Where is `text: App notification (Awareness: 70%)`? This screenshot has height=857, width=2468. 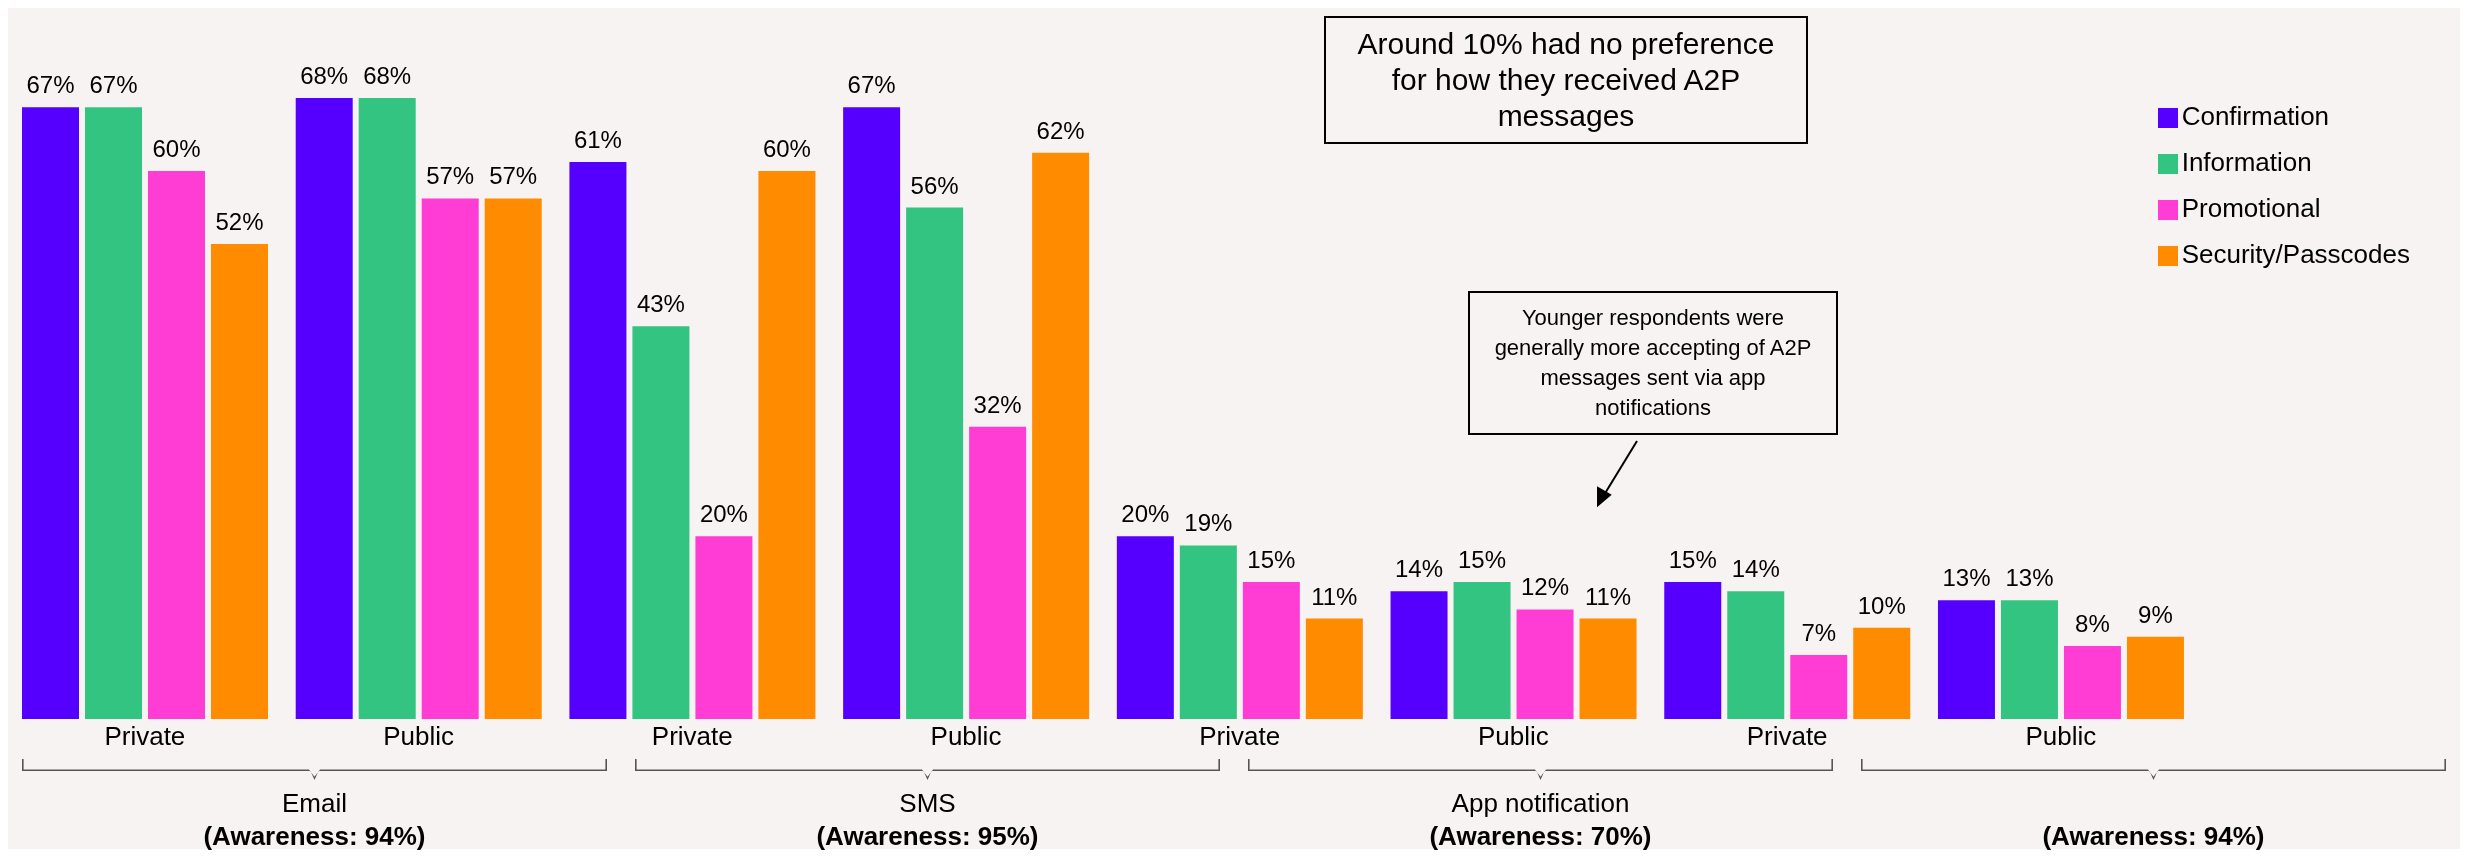 text: App notification (Awareness: 70%) is located at coordinates (1540, 820).